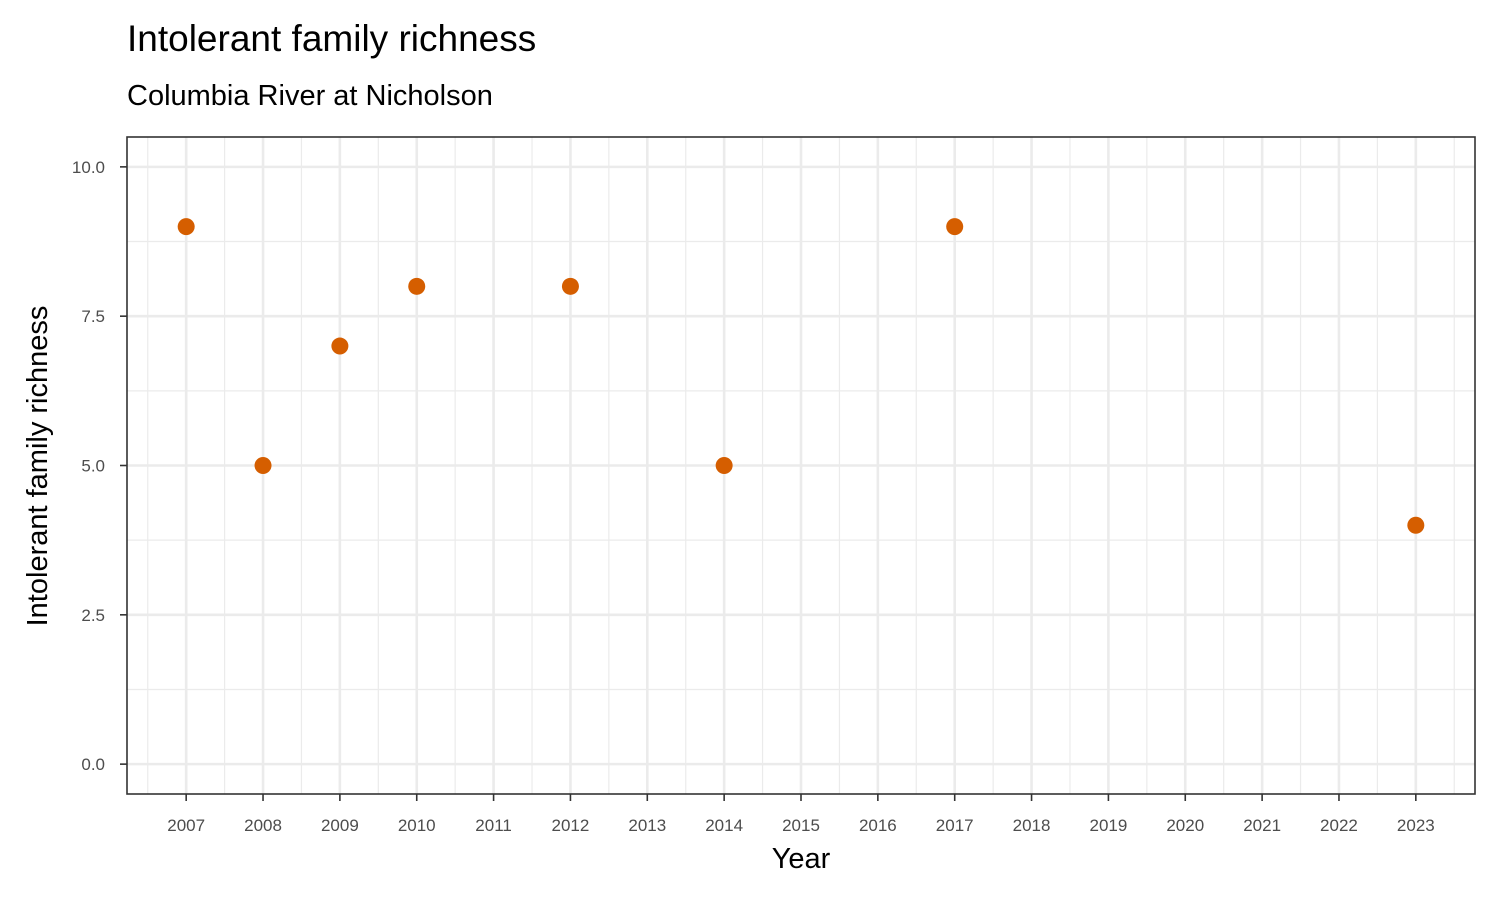  I want to click on y-tick-label: 10.0, so click(88, 167).